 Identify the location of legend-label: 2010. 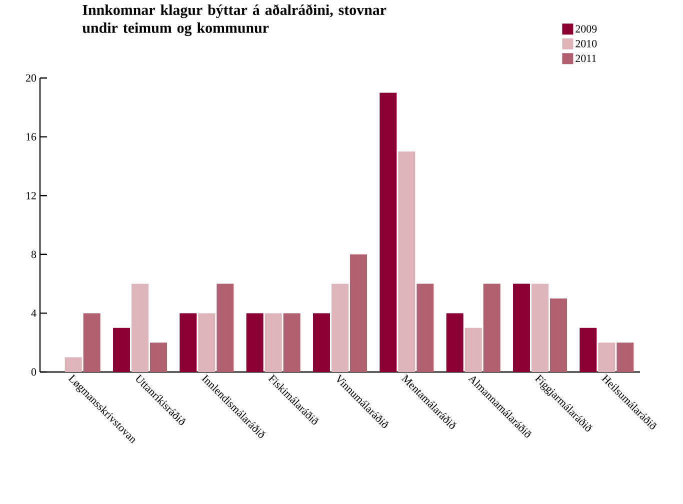
(586, 44).